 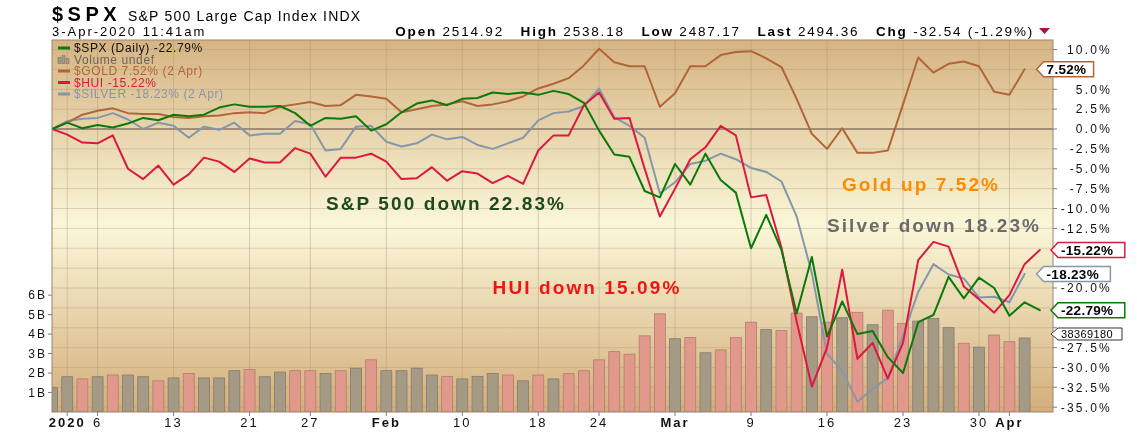 What do you see at coordinates (1093, 129) in the screenshot?
I see `y-tick-label: 0.0%` at bounding box center [1093, 129].